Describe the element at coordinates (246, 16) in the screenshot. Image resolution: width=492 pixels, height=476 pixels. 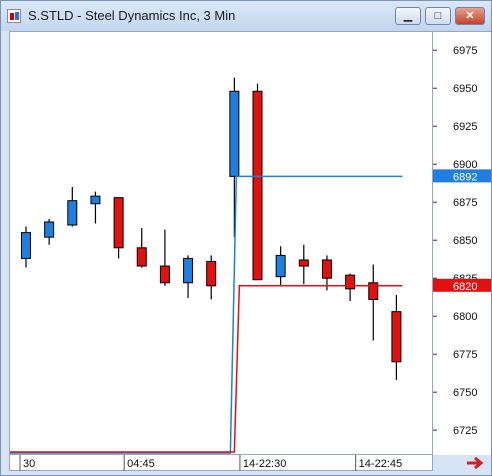
I see `title-bar: S.STLD - Steel Dynamics Inc, 3 Min ▁ □ ✕` at that location.